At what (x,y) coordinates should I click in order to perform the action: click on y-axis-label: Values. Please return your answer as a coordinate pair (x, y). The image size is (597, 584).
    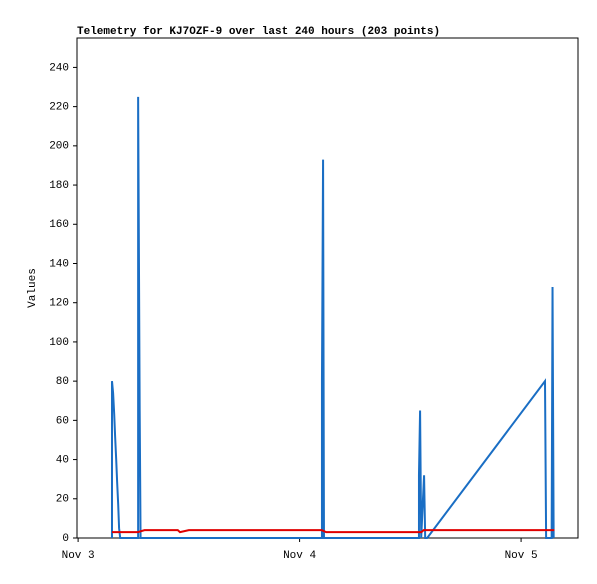
    Looking at the image, I should click on (33, 288).